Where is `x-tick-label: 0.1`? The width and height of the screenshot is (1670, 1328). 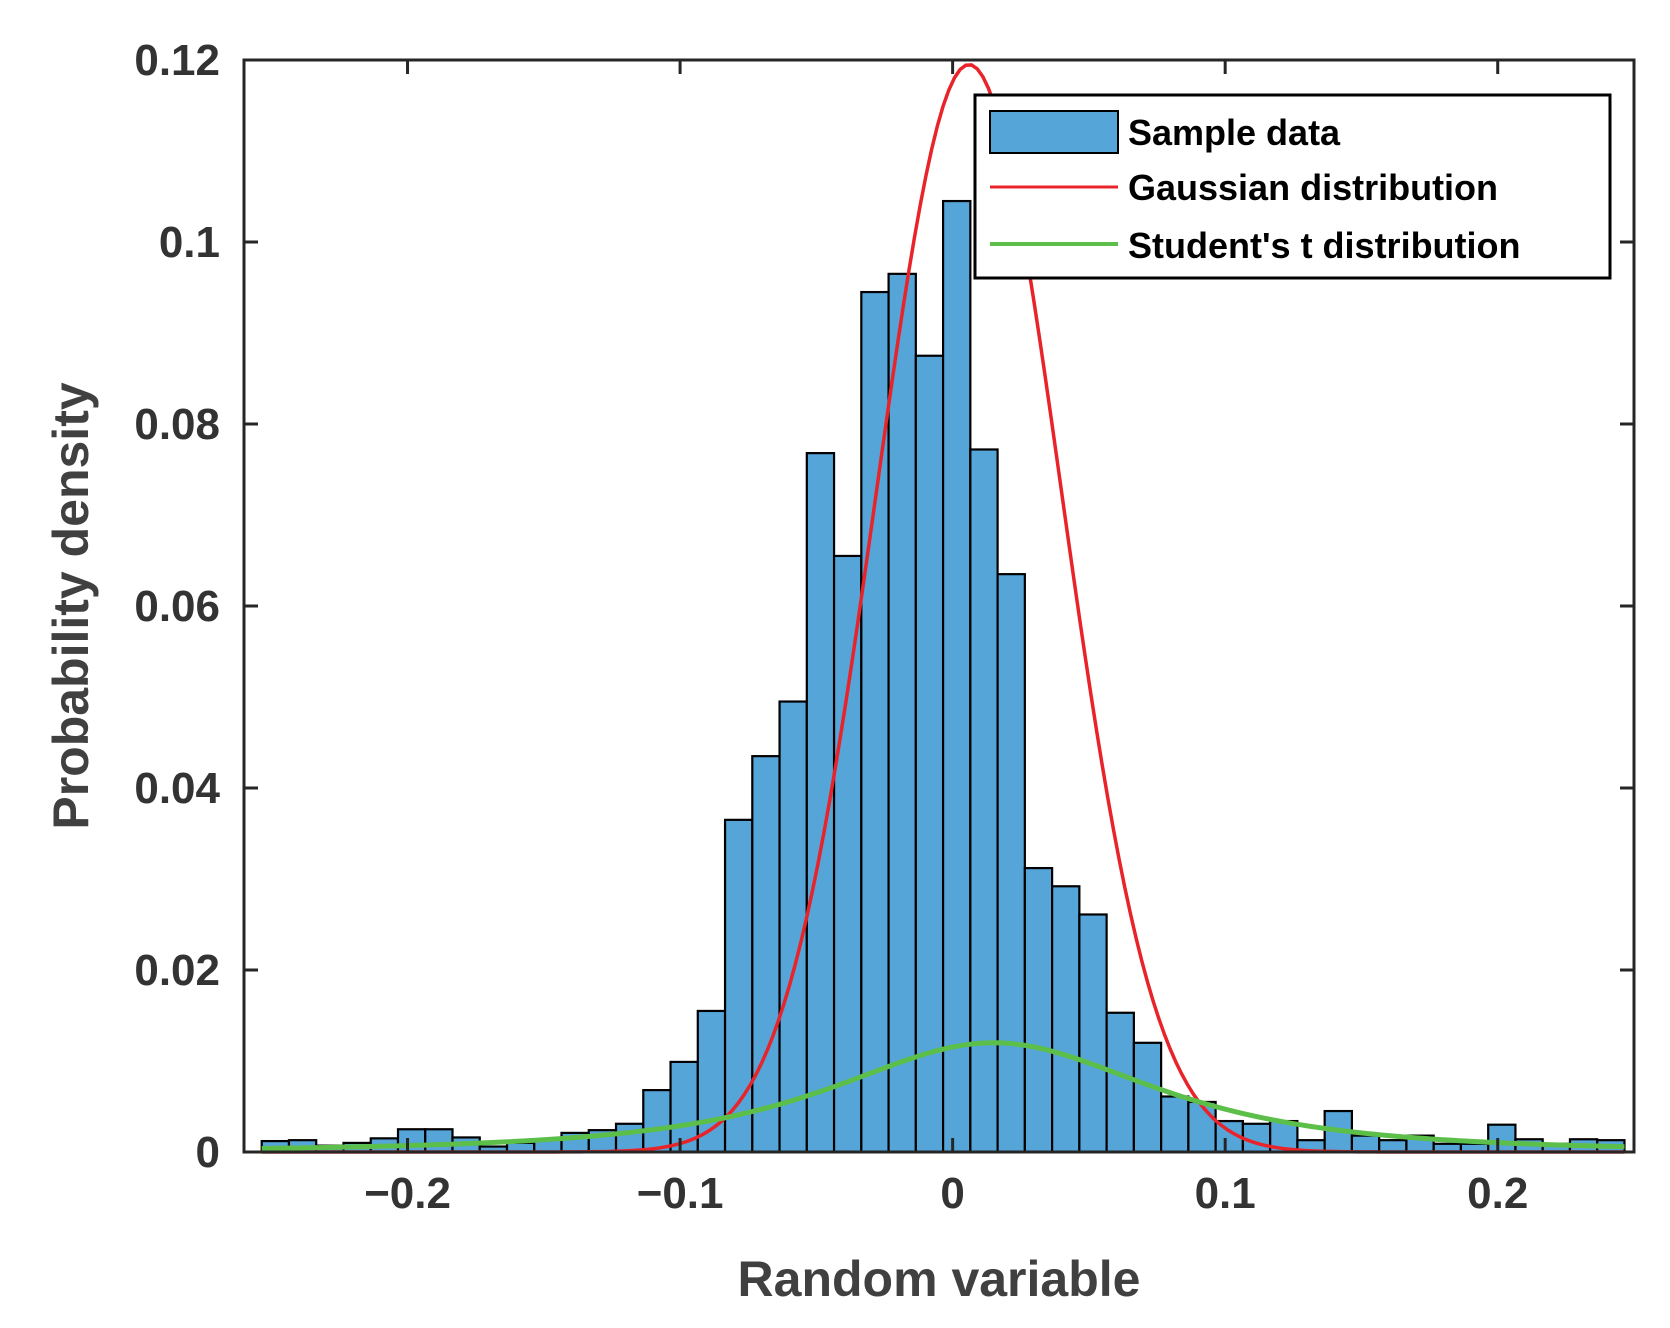
x-tick-label: 0.1 is located at coordinates (1225, 1193).